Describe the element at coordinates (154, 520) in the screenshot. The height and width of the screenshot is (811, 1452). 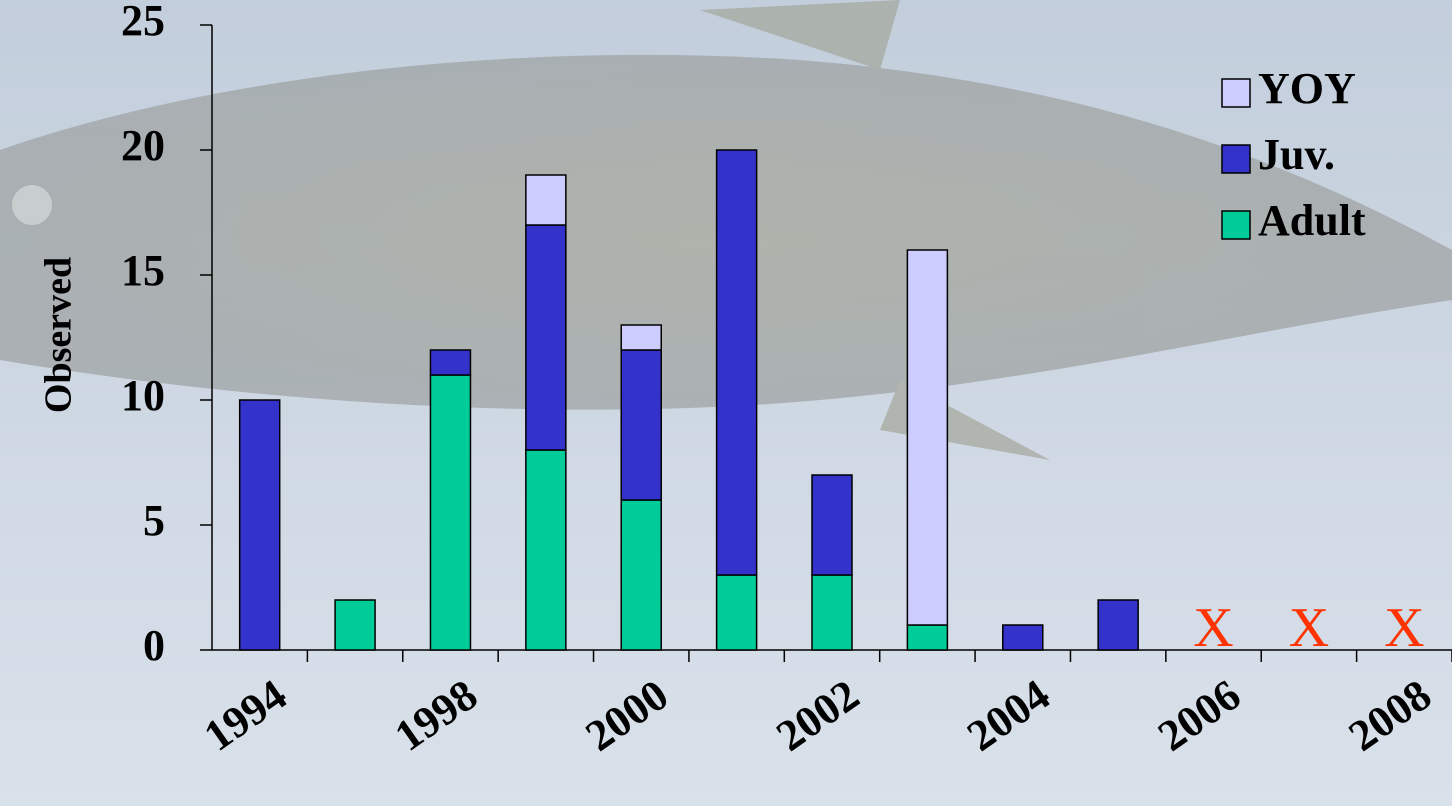
I see `y-tick-label: 5` at that location.